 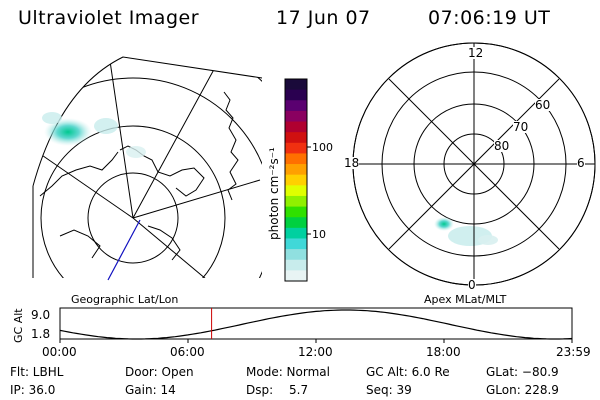 I want to click on right-map-caption: Apex MLat/MLT, so click(x=465, y=299).